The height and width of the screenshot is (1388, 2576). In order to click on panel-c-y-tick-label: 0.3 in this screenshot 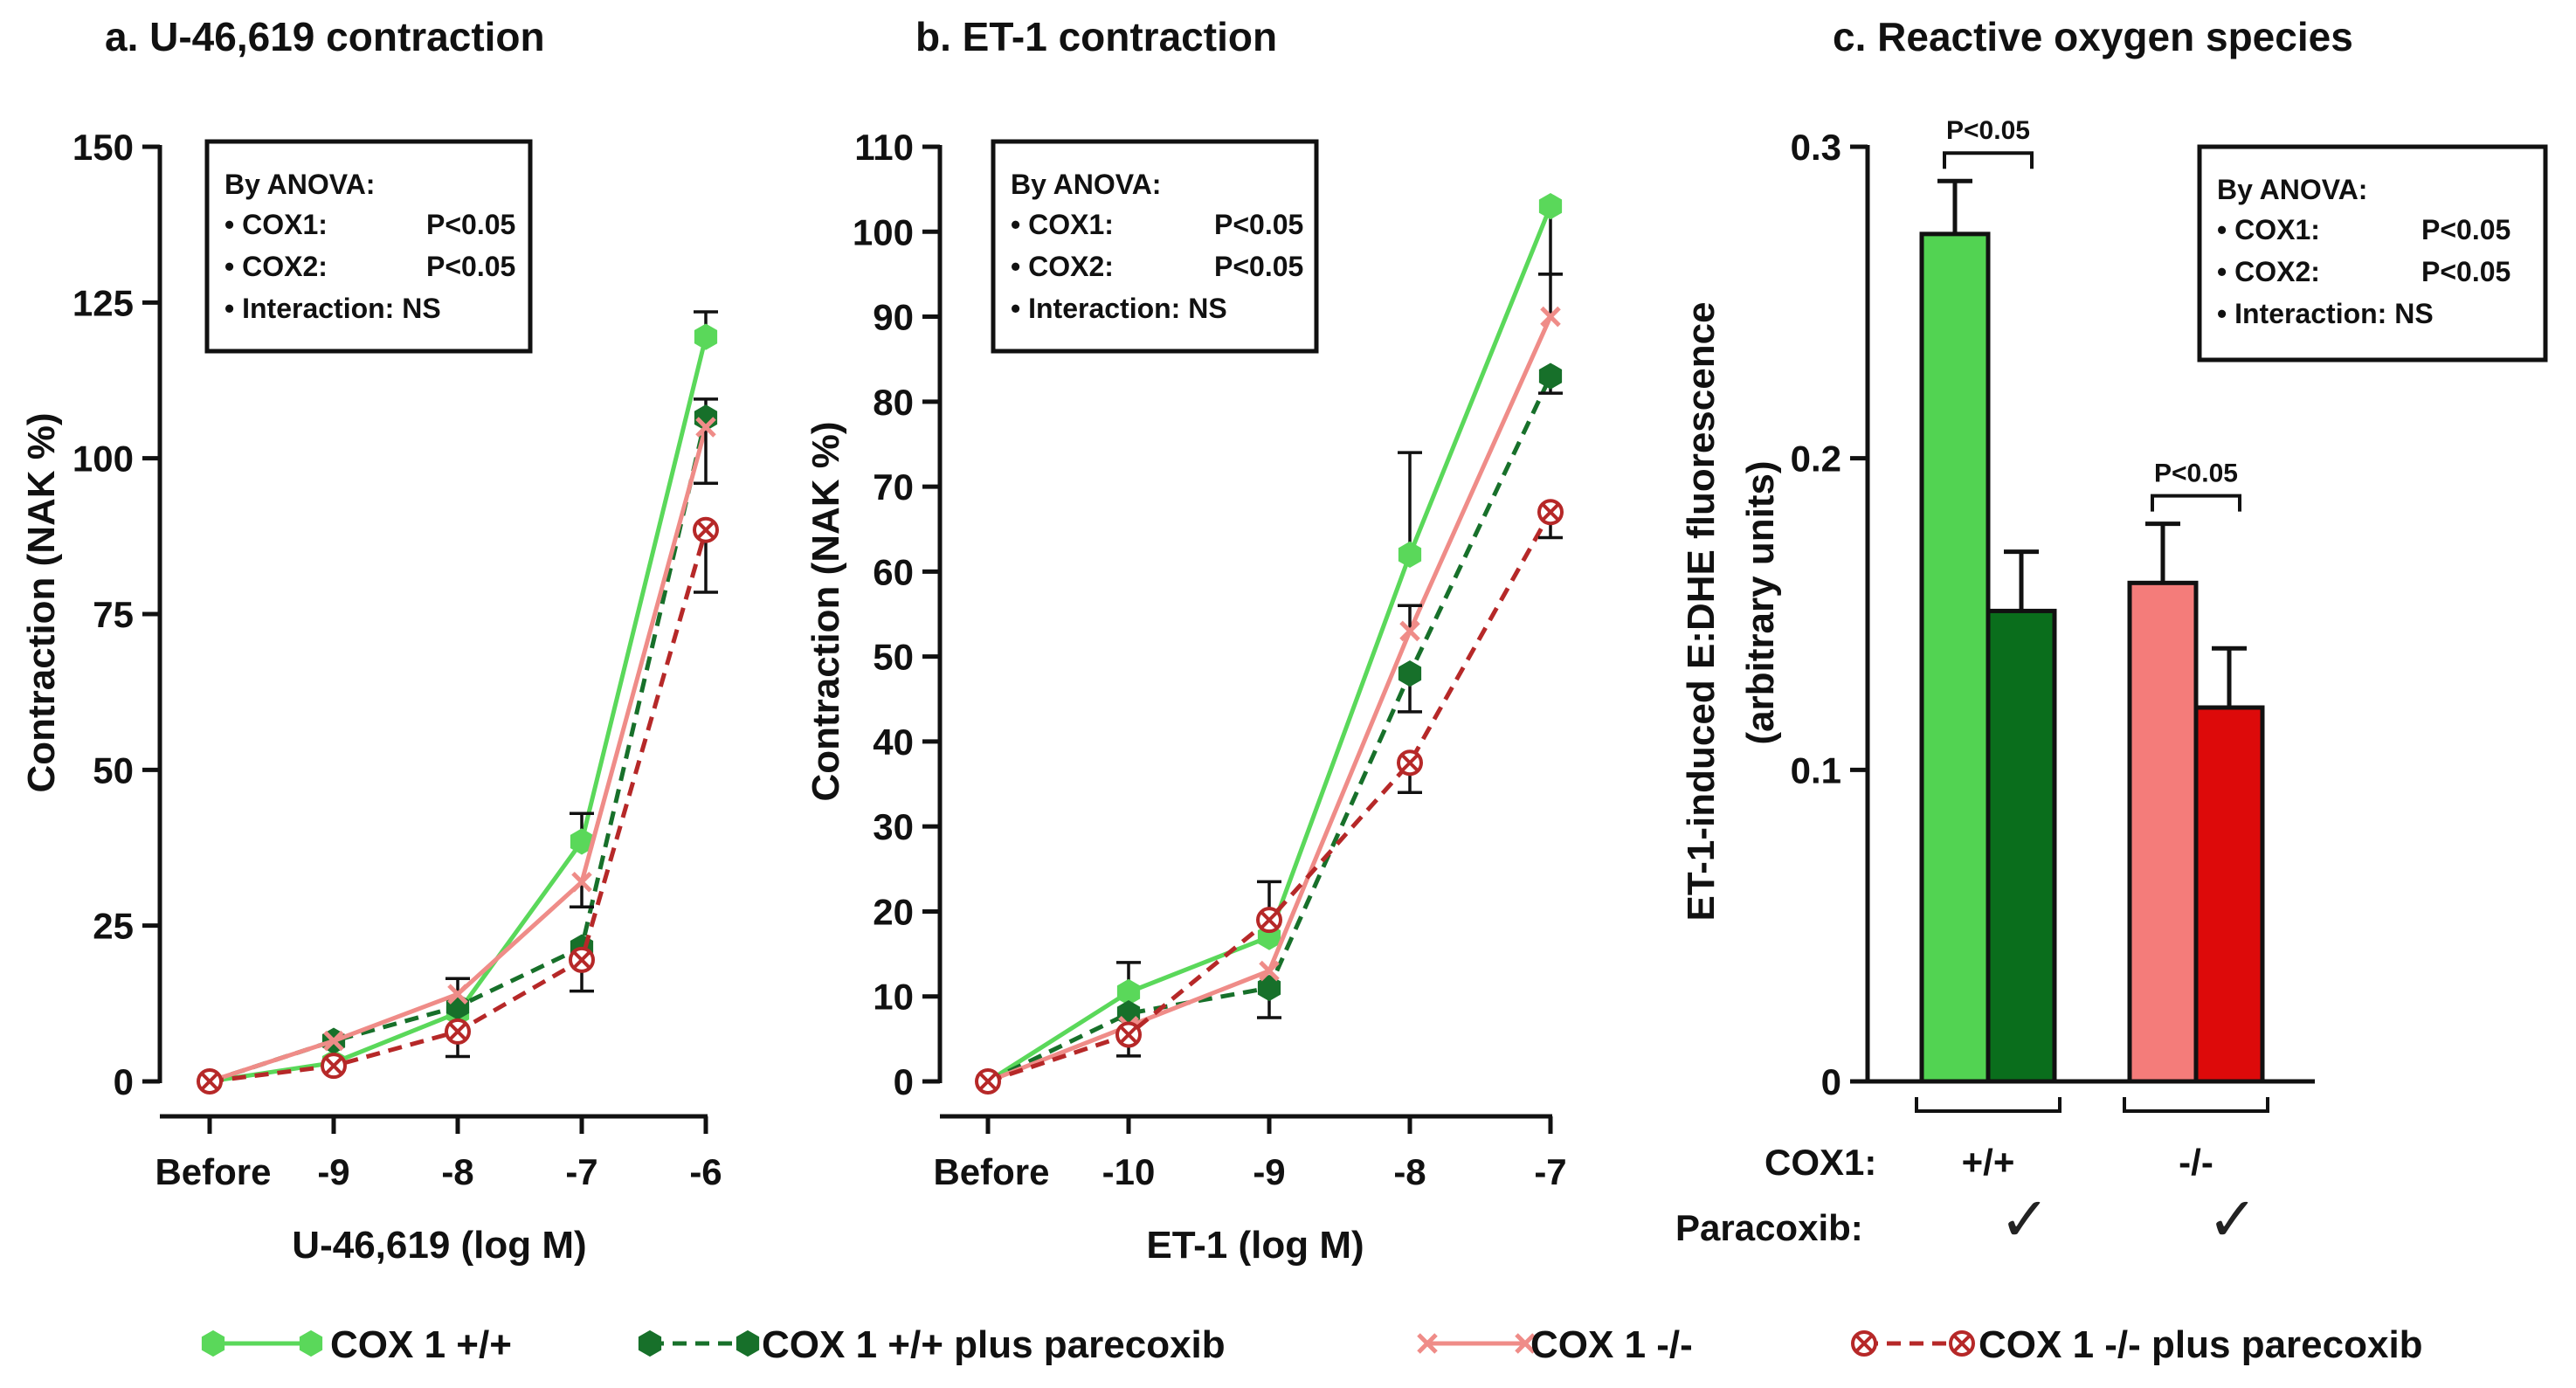, I will do `click(1816, 148)`.